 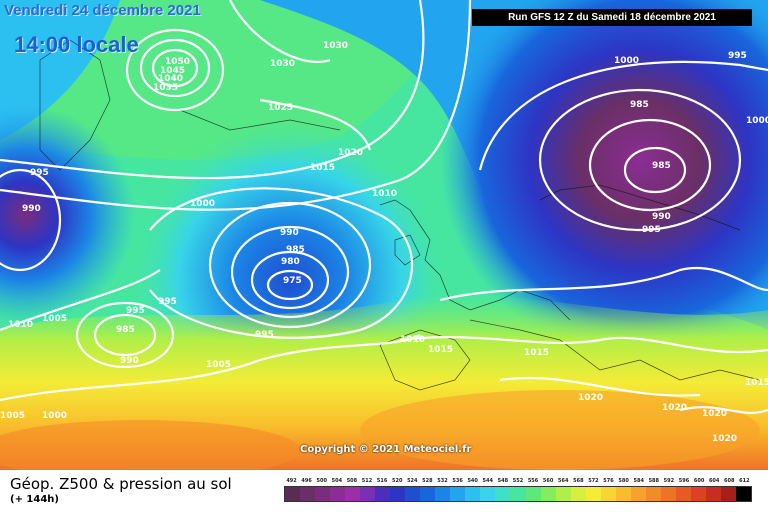 I want to click on scale-tick-label: 576, so click(x=608, y=481).